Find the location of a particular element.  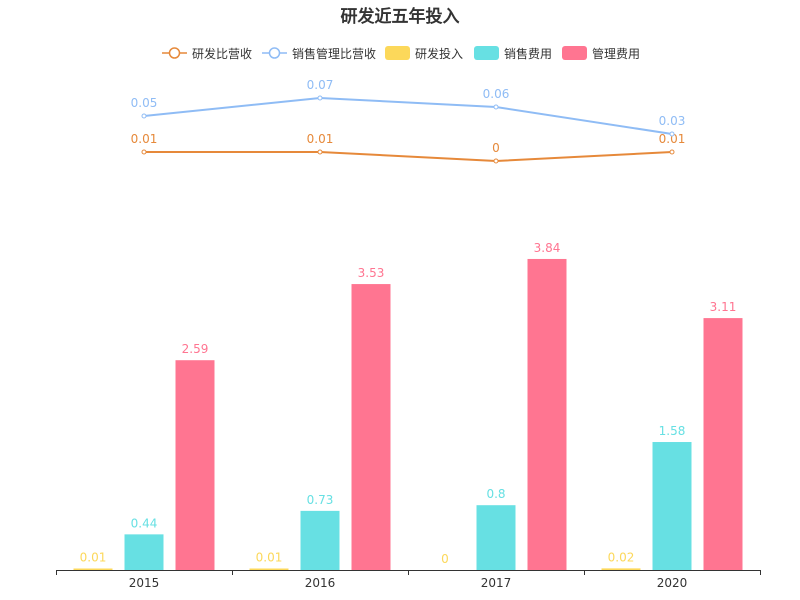

bar-data-label: 0 is located at coordinates (445, 559).